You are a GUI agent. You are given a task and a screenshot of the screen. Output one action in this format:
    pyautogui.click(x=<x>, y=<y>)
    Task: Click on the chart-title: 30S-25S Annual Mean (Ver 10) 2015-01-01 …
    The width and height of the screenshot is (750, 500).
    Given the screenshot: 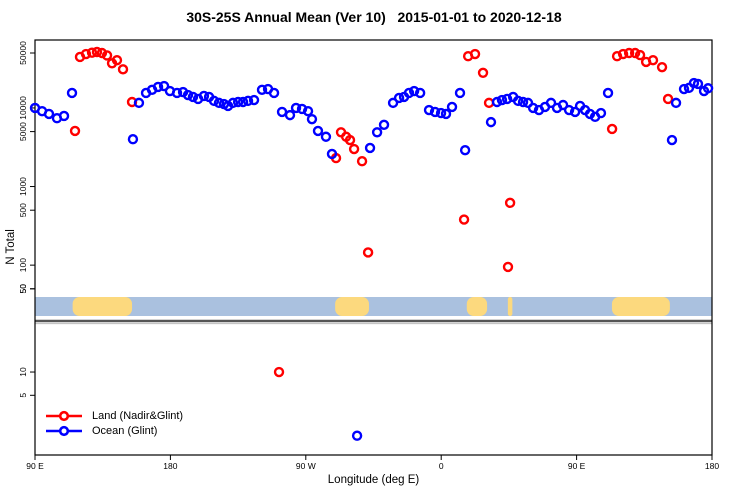 What is the action you would take?
    pyautogui.click(x=374, y=17)
    